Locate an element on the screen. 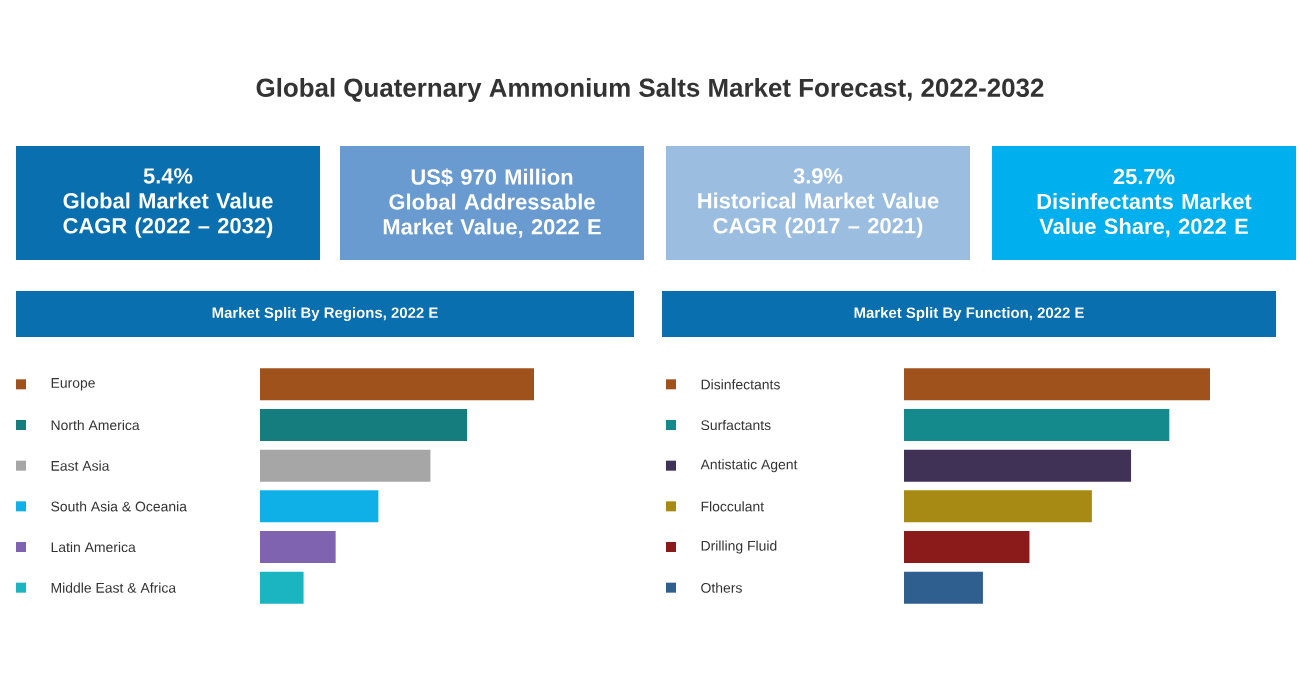  text: Global Quaternary Ammonium Salts Market Forecast, 2022-2032 is located at coordinates (650, 90).